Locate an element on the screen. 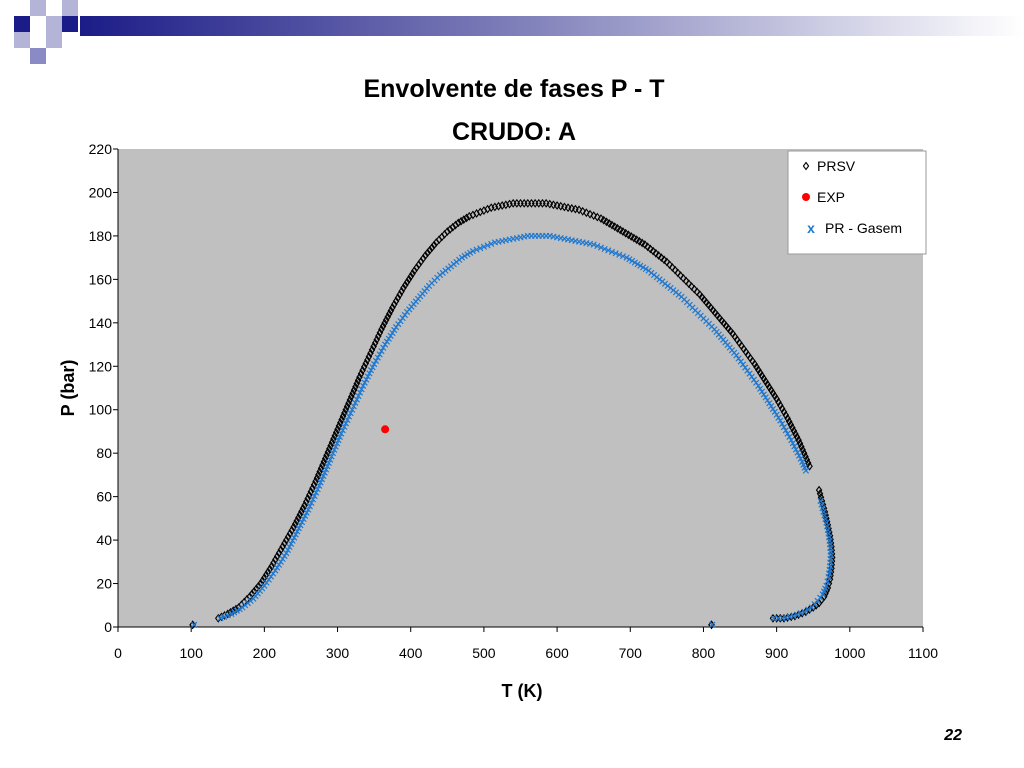 This screenshot has height=768, width=1024. legend-box is located at coordinates (857, 202).